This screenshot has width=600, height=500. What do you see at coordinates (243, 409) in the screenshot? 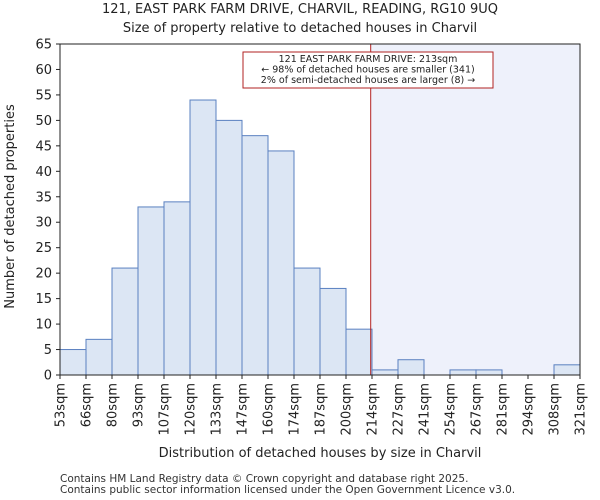
I see `x-tick-label: 147sqm` at bounding box center [243, 409].